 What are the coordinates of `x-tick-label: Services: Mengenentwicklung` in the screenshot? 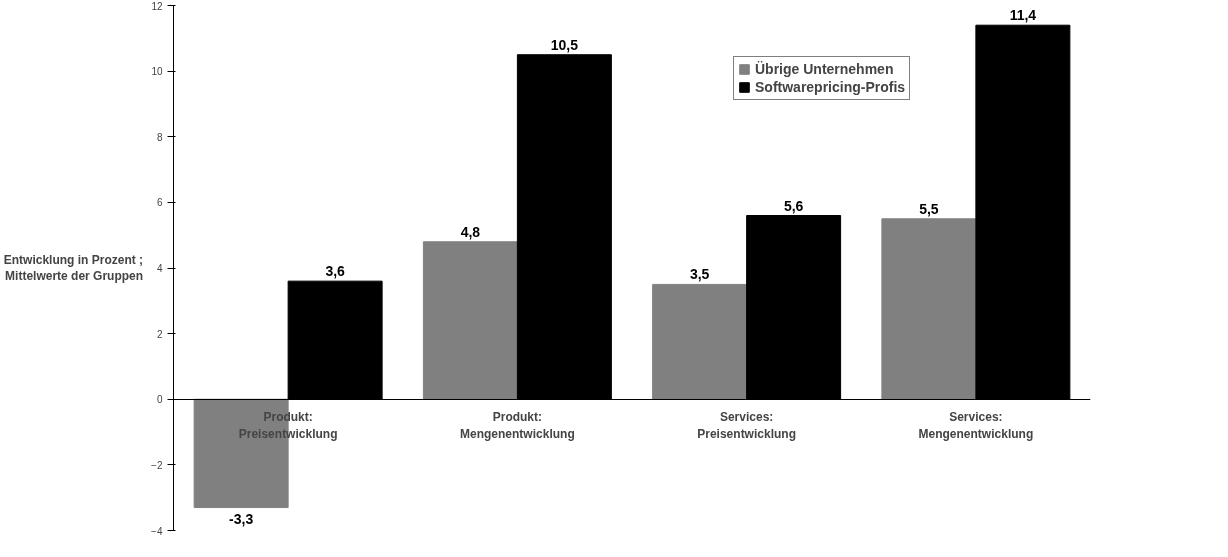 It's located at (976, 426).